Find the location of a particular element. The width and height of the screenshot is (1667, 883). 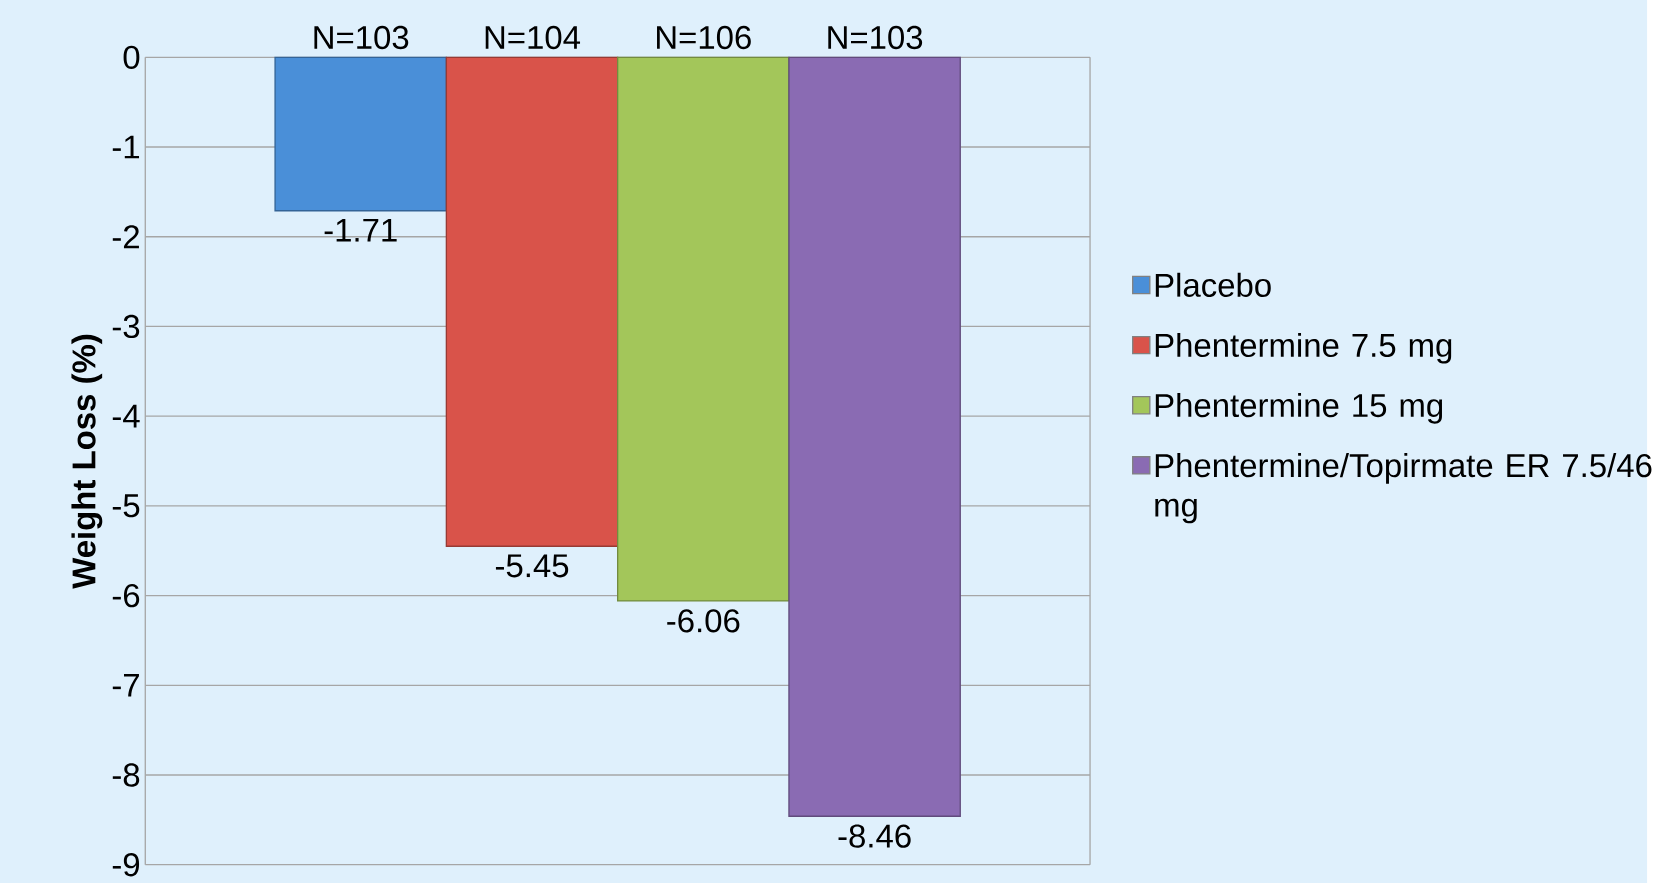

legend-label: Phentermine 7.5 mg is located at coordinates (1303, 348).